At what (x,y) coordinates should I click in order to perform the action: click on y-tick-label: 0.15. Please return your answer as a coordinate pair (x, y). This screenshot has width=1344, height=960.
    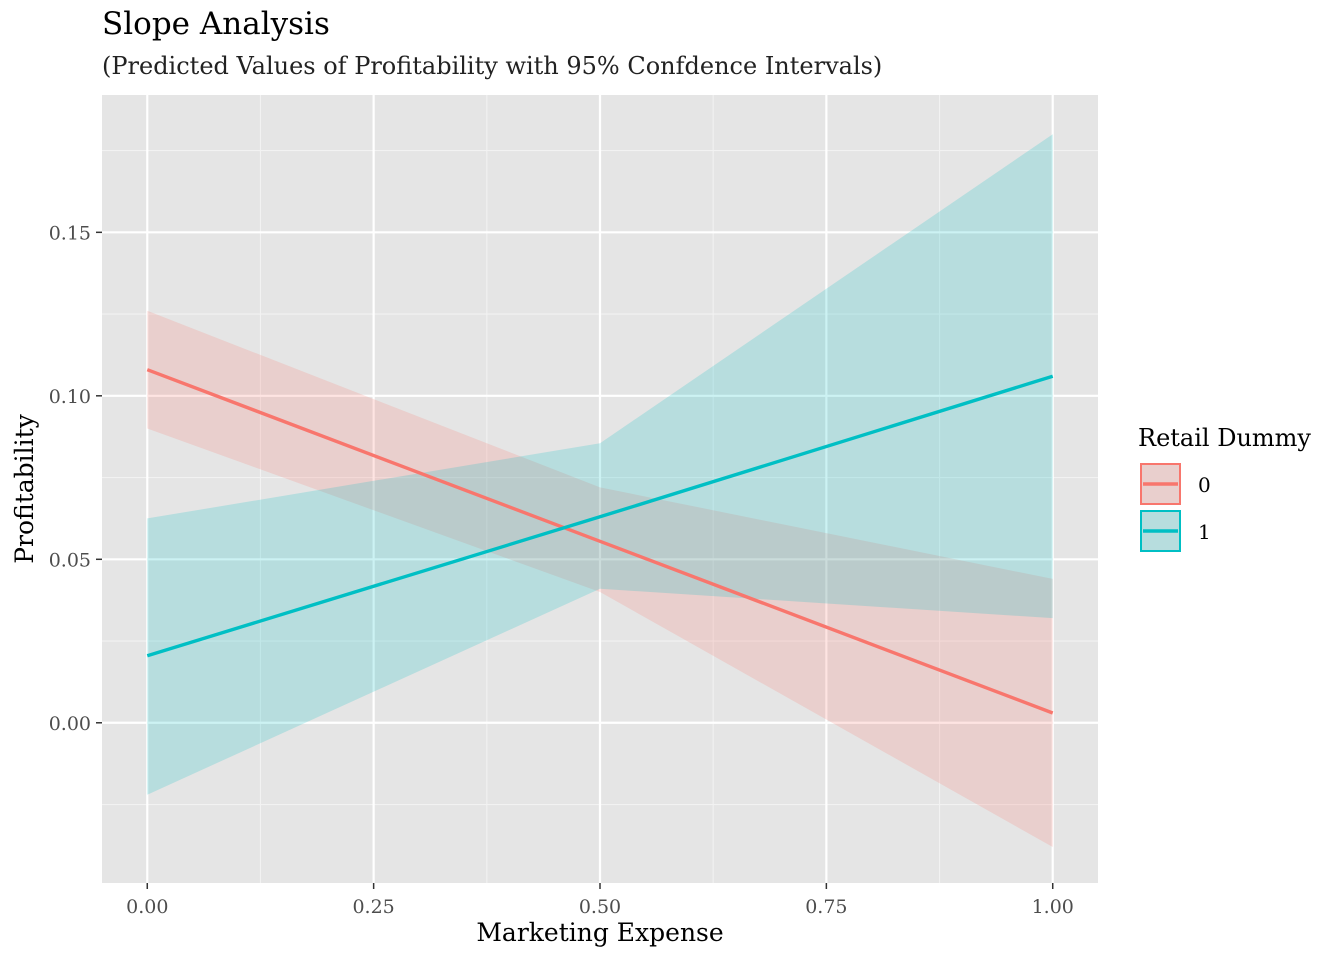
    Looking at the image, I should click on (70, 233).